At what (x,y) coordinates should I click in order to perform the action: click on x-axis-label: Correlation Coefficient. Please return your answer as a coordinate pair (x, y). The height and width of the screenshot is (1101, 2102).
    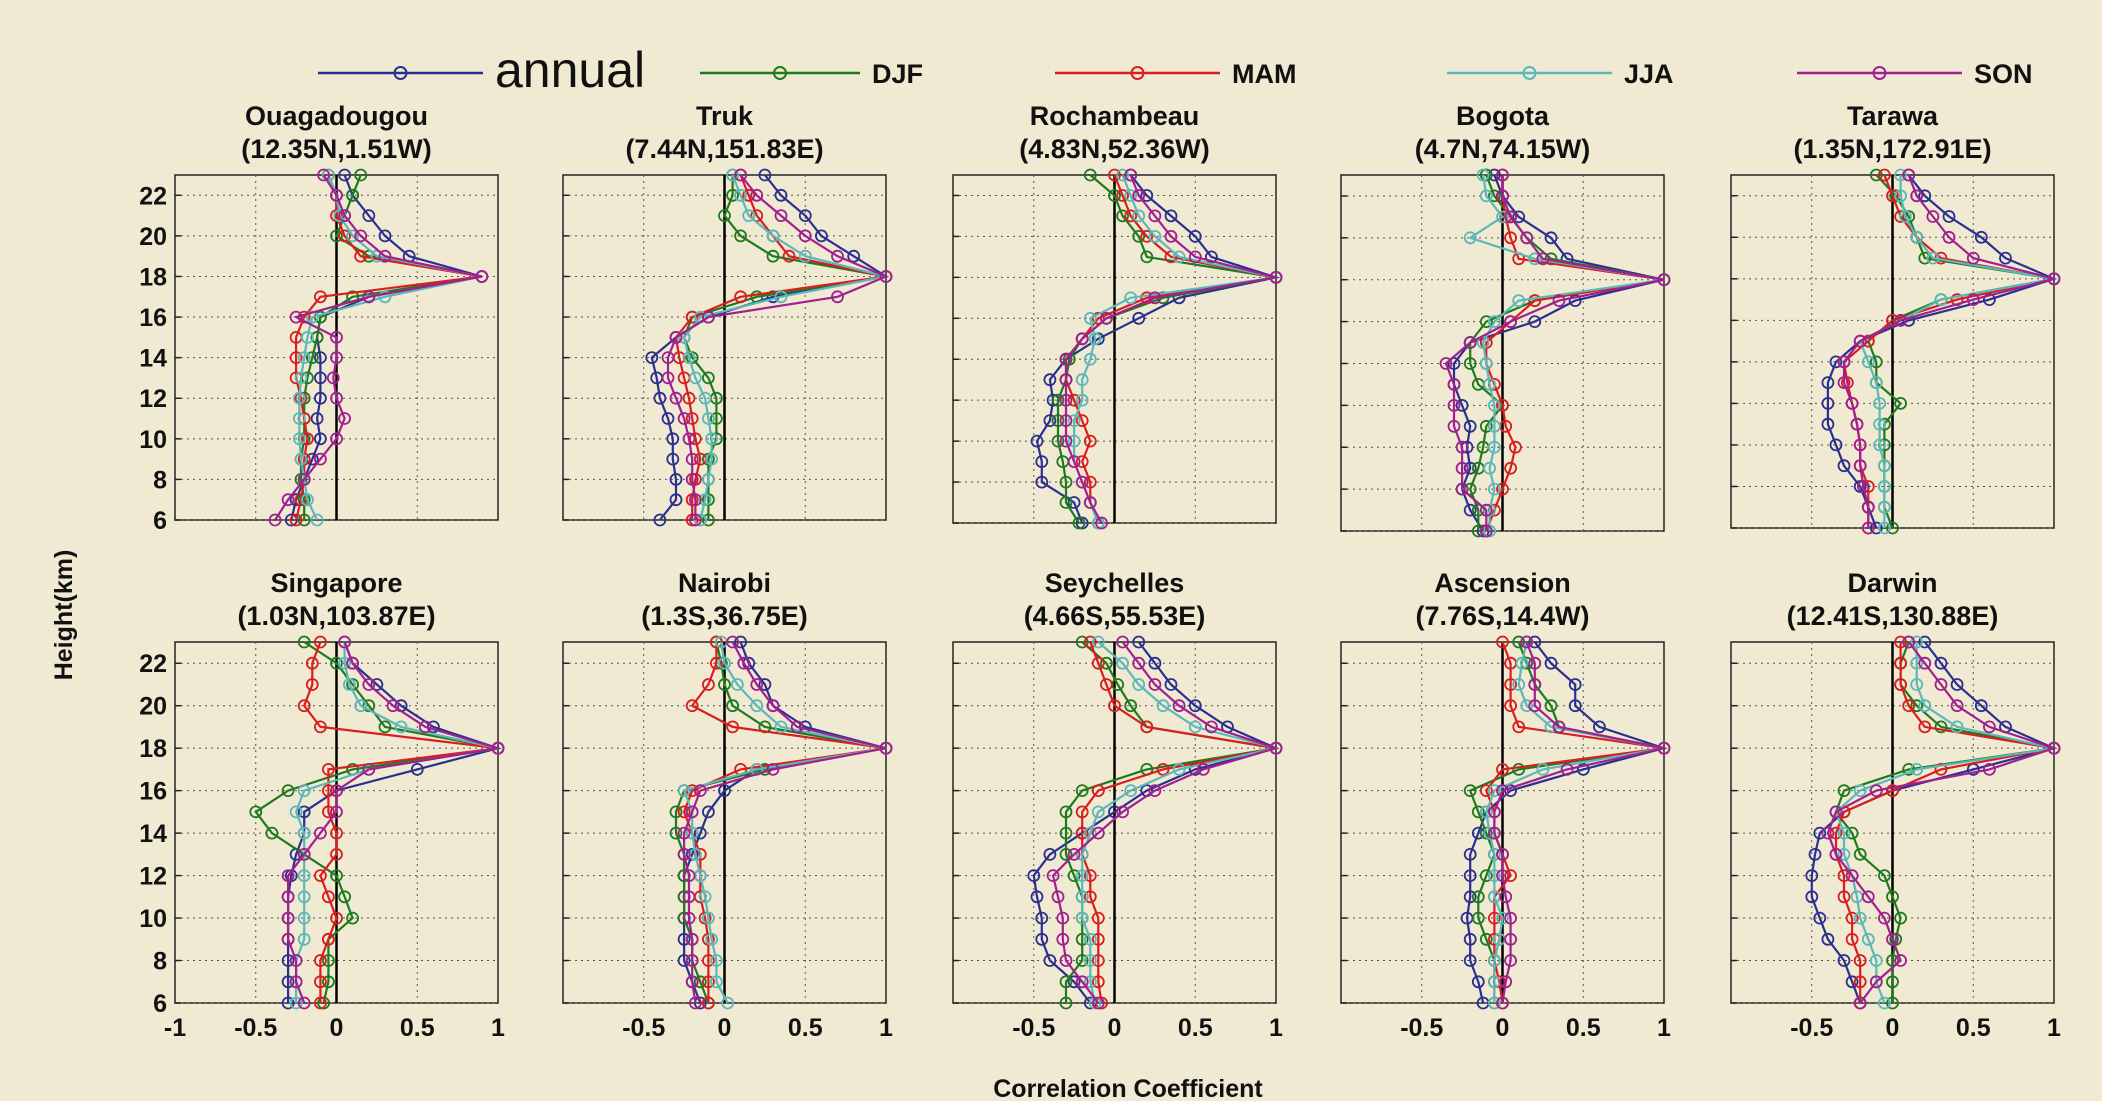
    Looking at the image, I should click on (1128, 1088).